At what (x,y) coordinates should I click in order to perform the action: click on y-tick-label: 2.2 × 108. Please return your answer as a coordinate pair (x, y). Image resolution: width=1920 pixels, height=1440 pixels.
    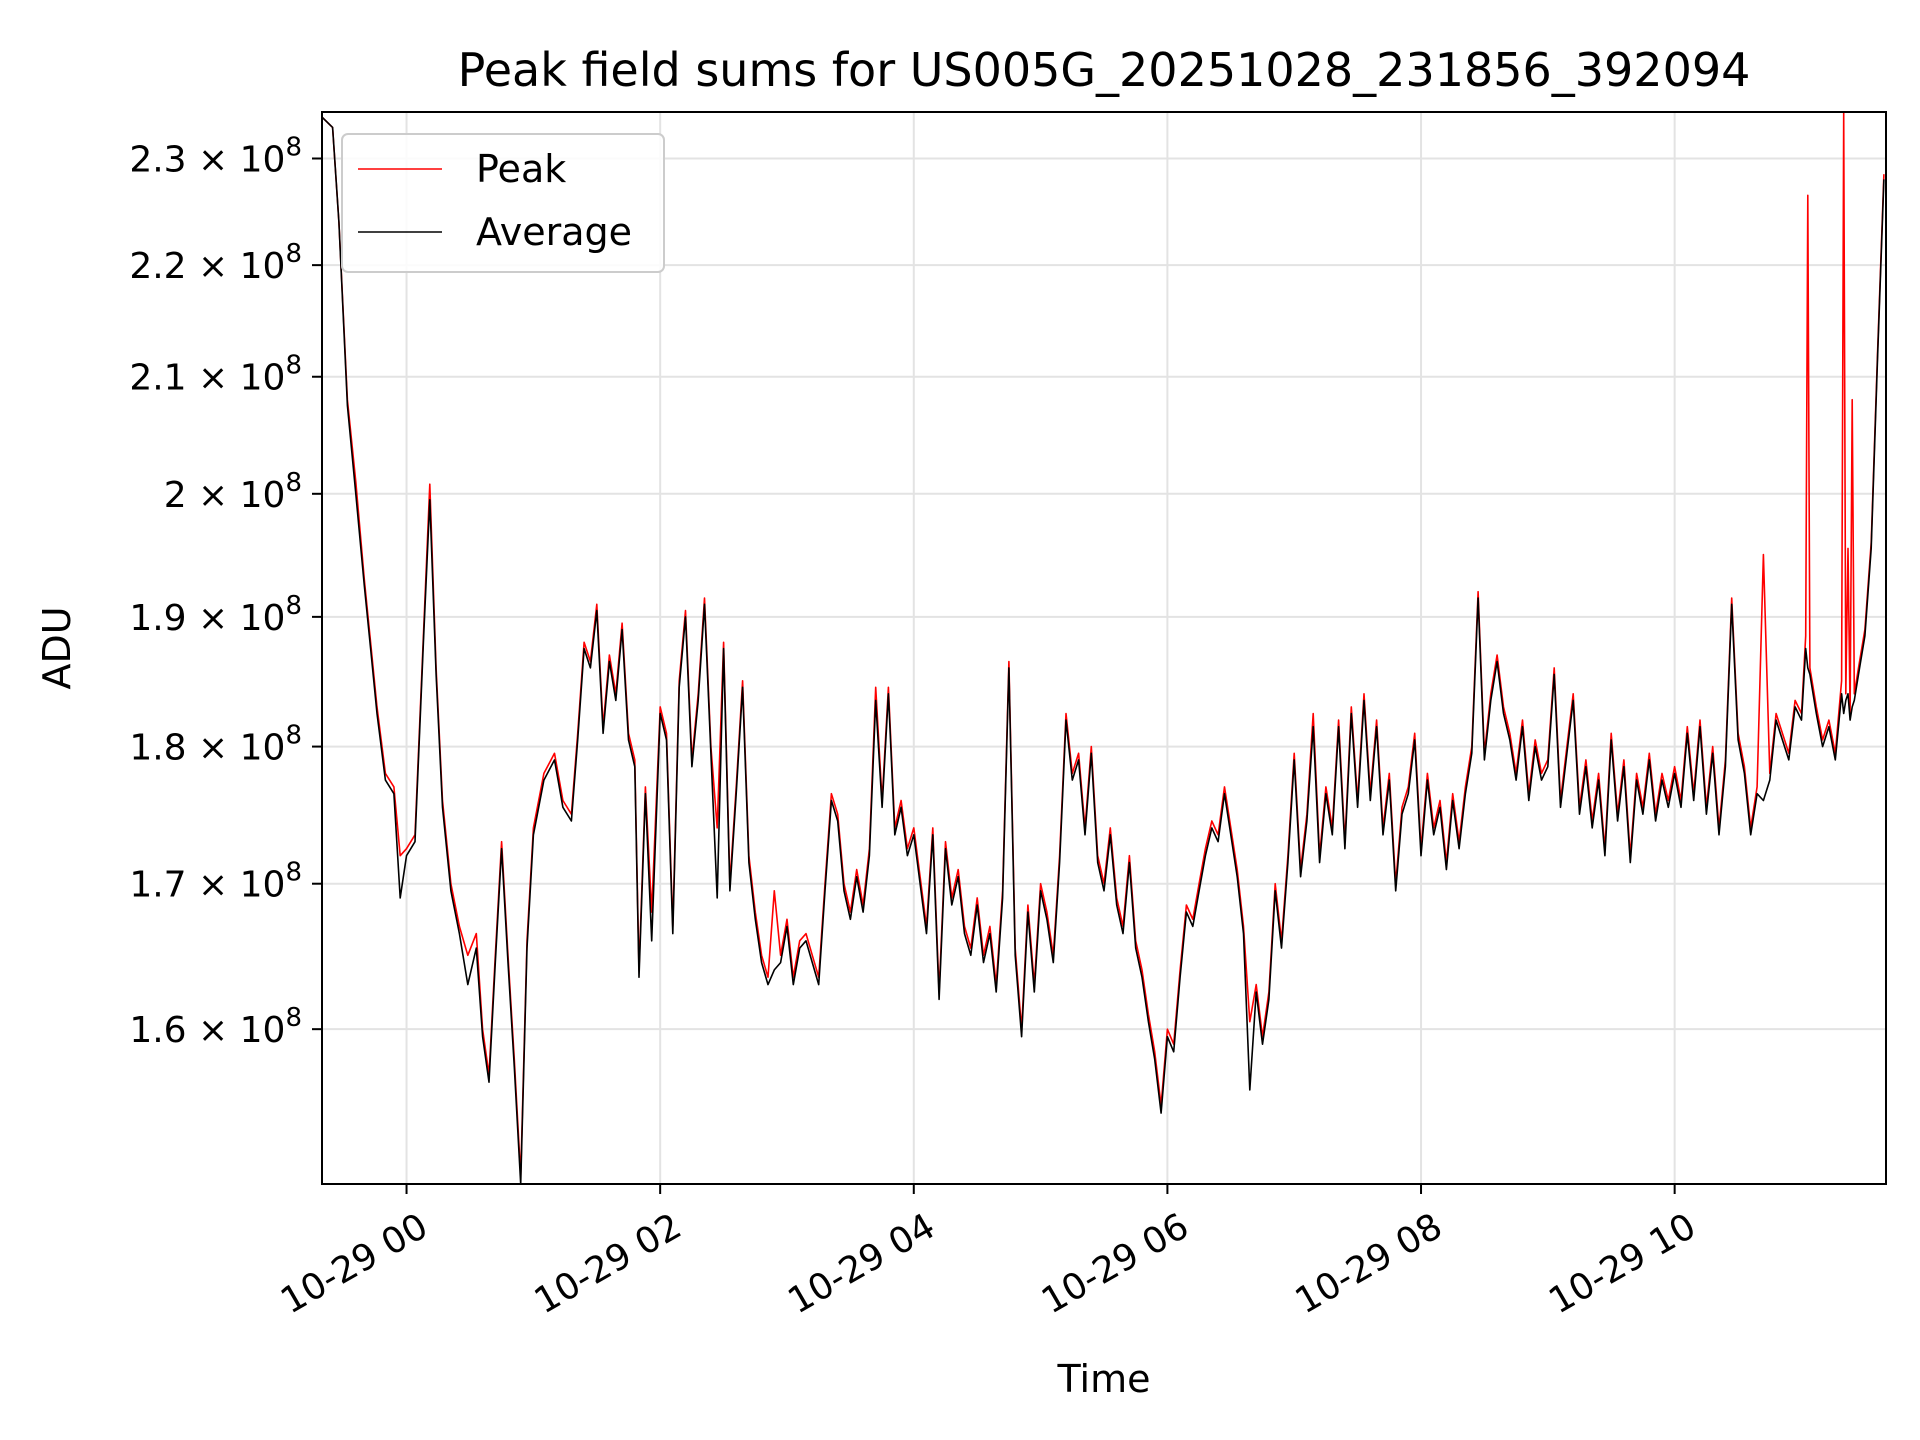
    Looking at the image, I should click on (215, 263).